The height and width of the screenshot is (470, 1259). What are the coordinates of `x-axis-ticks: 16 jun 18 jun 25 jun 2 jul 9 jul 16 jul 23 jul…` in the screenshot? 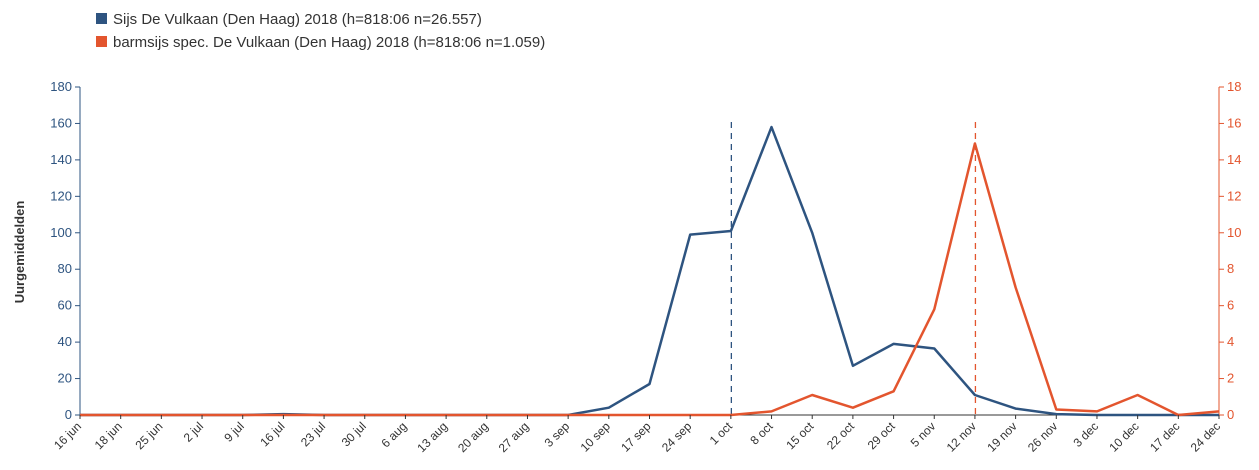 It's located at (637, 435).